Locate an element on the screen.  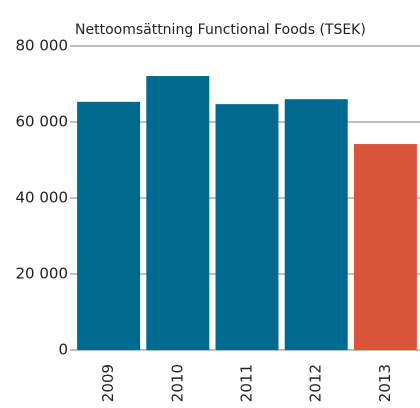
x-tick-label: 2009 is located at coordinates (108, 383).